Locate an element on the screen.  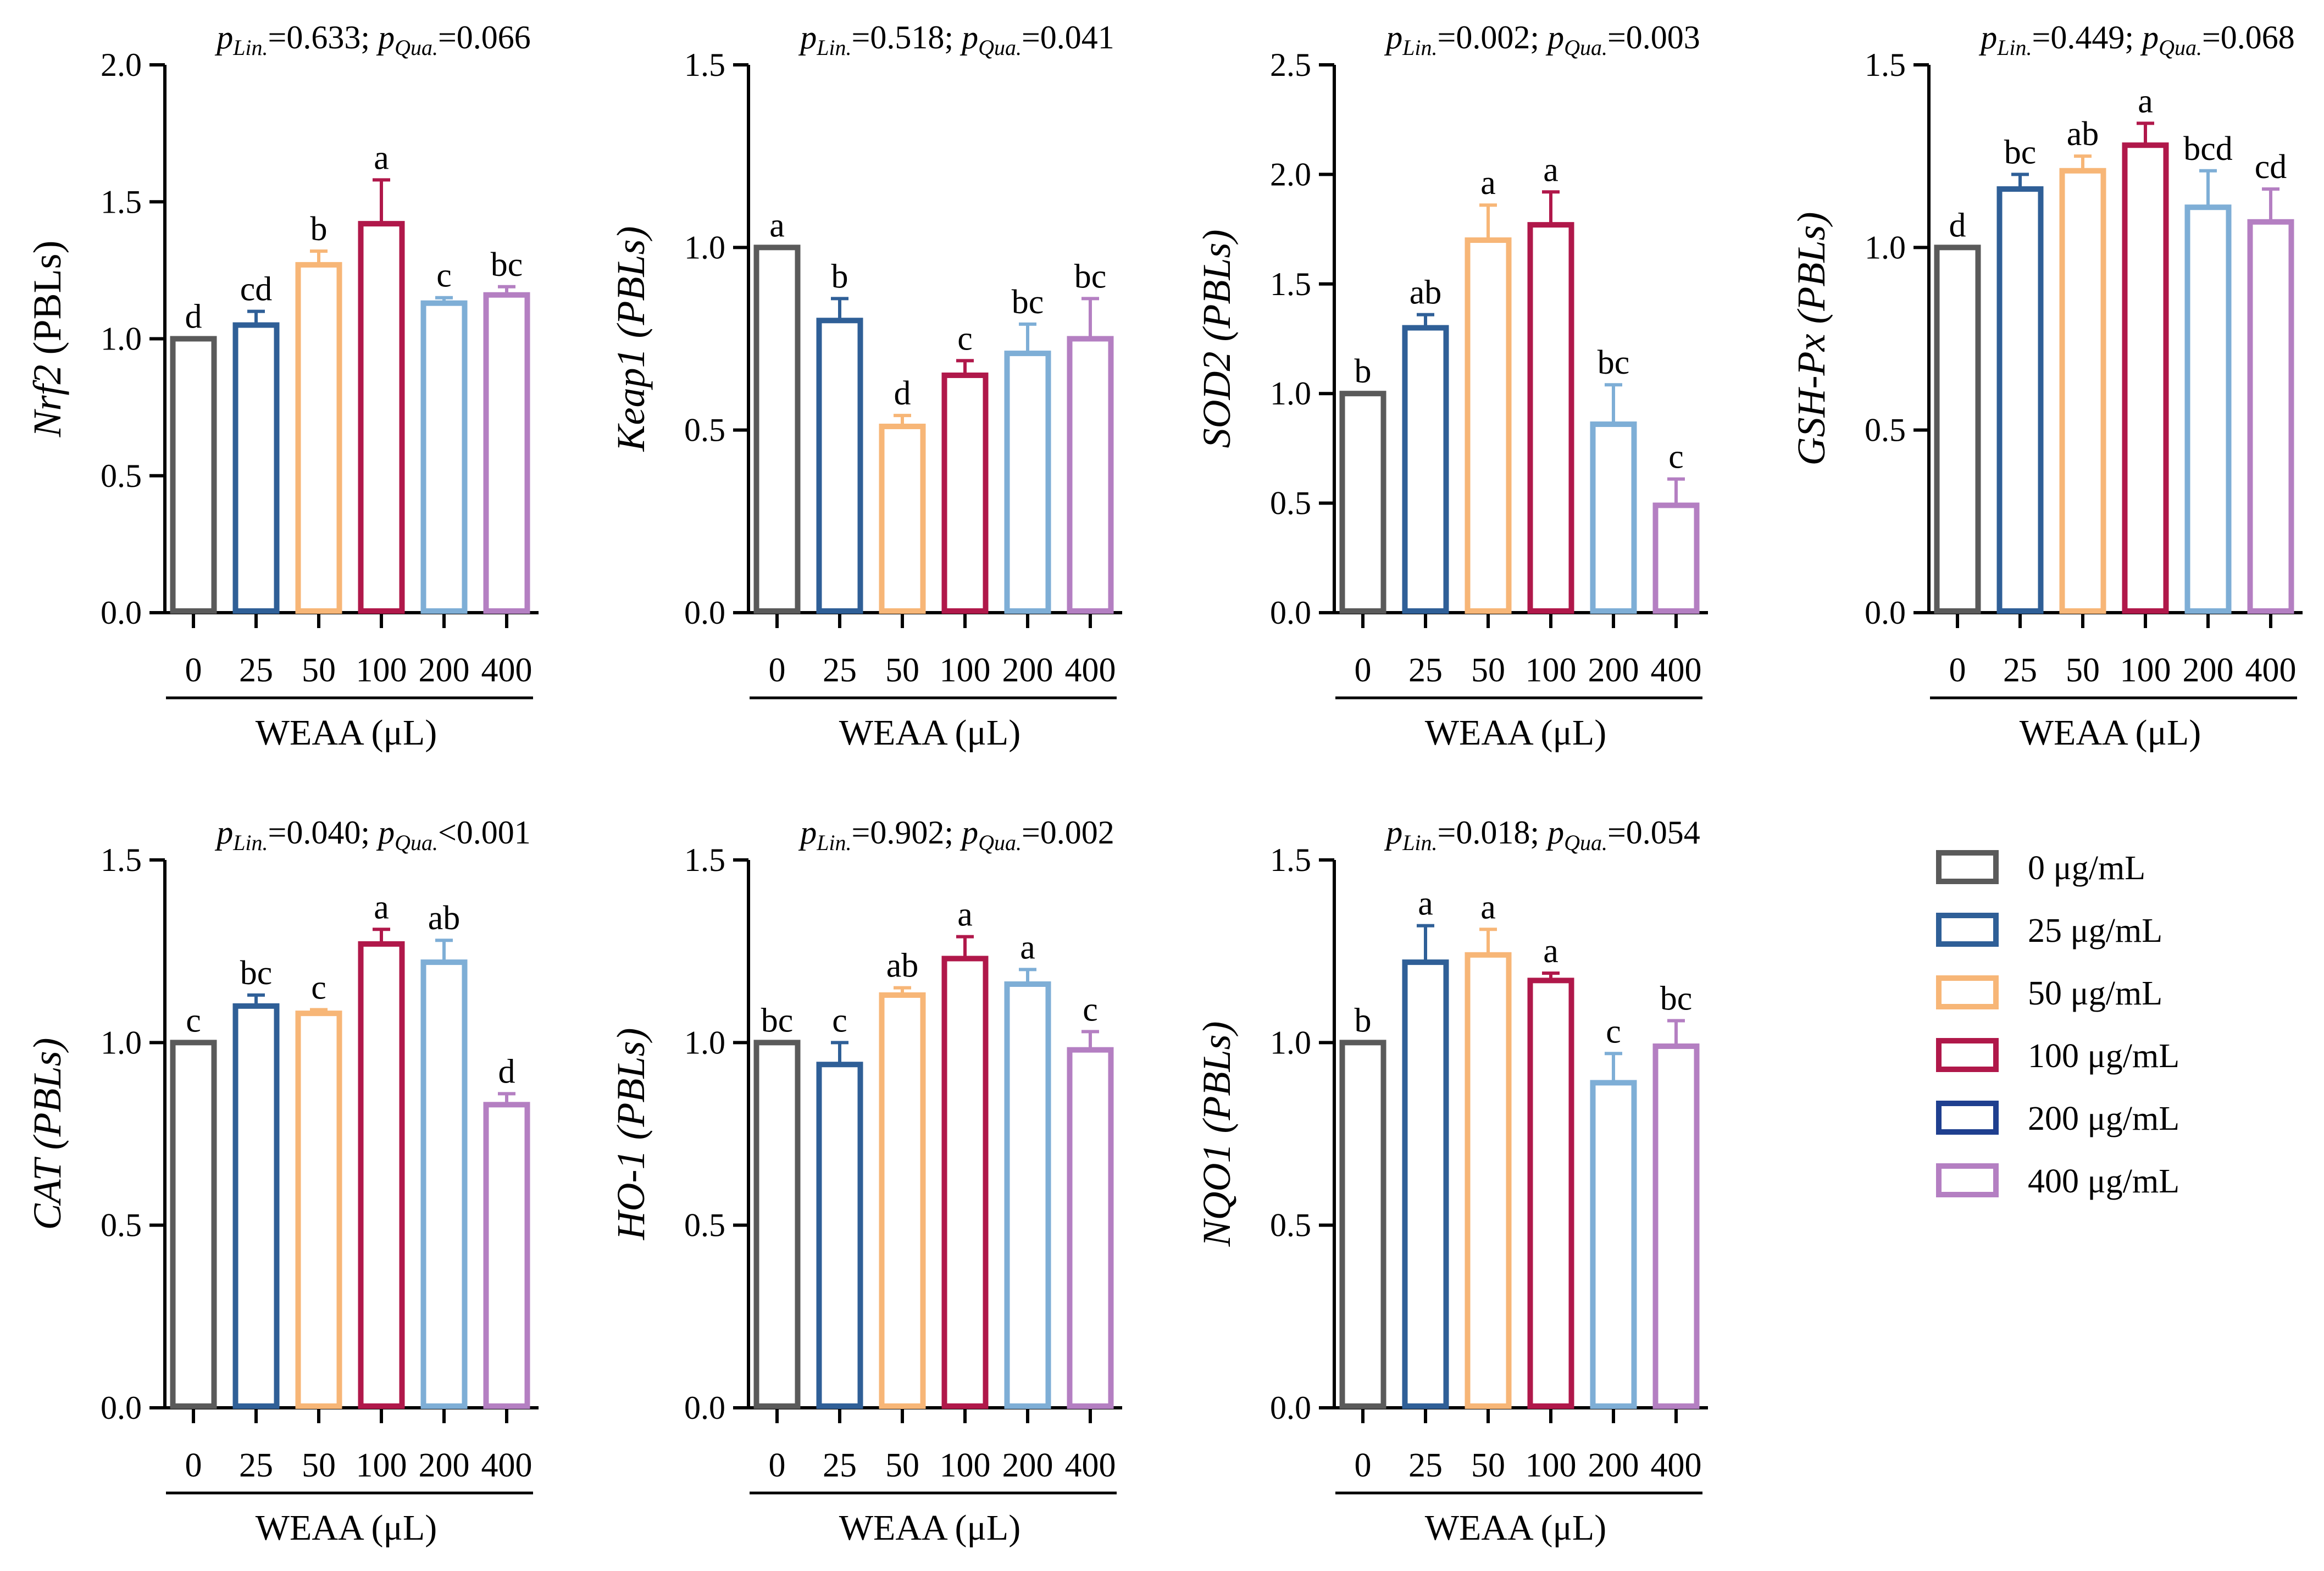
y-tick-label: 2.5 is located at coordinates (1291, 65).